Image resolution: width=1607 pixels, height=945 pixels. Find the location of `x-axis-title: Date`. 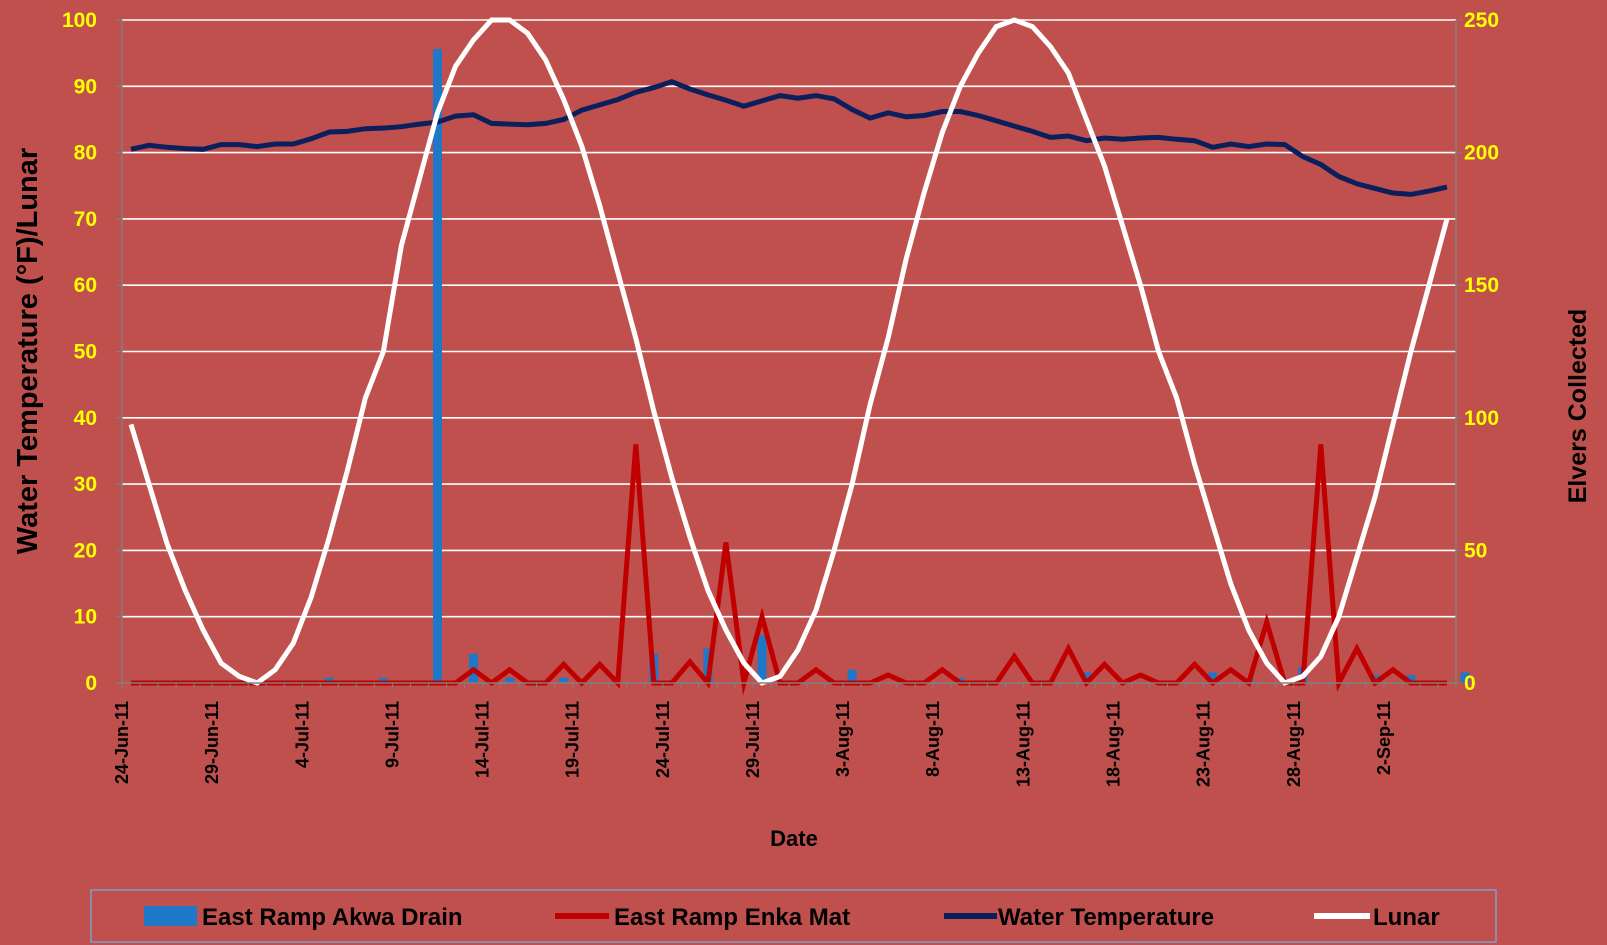

x-axis-title: Date is located at coordinates (794, 838).